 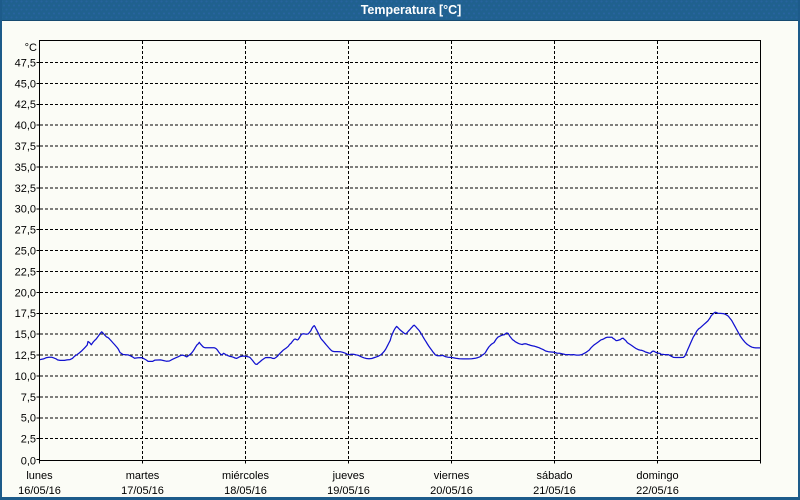 I want to click on svg-text: 25,0, so click(x=25, y=252).